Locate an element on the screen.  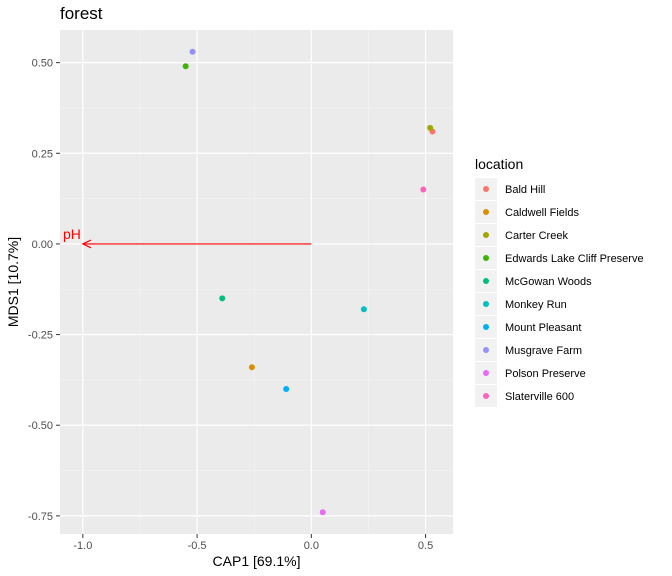
arrow-head is located at coordinates (86, 244).